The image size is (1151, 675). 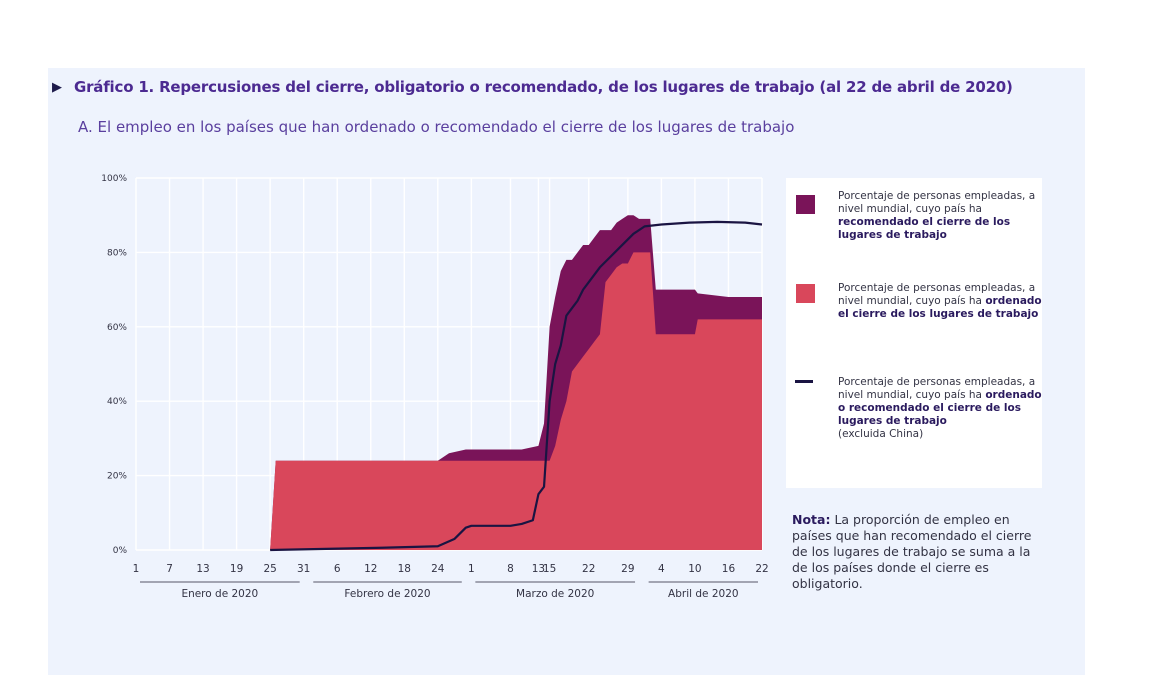 I want to click on x-tick-label: 4, so click(x=661, y=569).